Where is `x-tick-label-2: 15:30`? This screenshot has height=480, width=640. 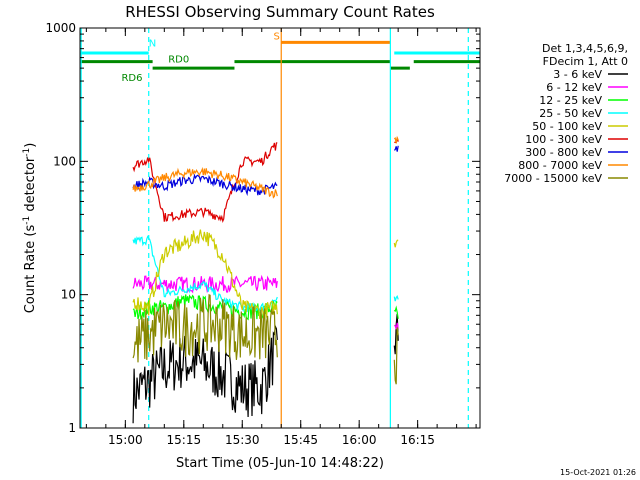
x-tick-label-2: 15:30 is located at coordinates (242, 440).